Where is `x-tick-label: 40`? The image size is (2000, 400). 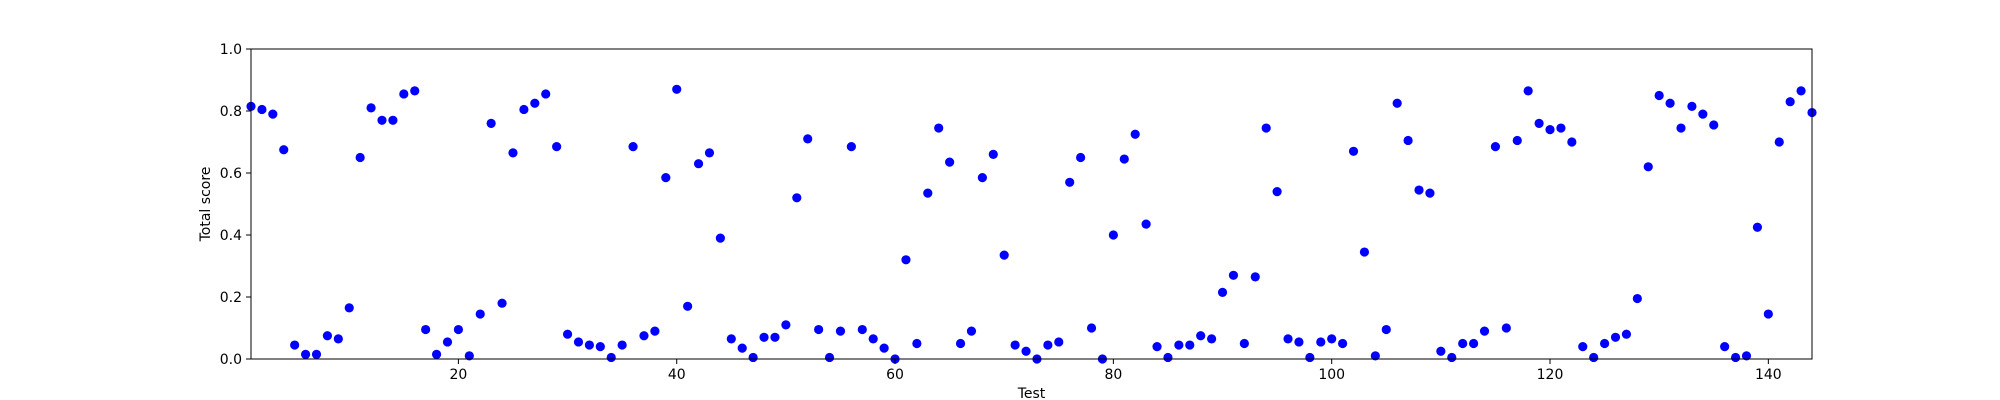
x-tick-label: 40 is located at coordinates (677, 375).